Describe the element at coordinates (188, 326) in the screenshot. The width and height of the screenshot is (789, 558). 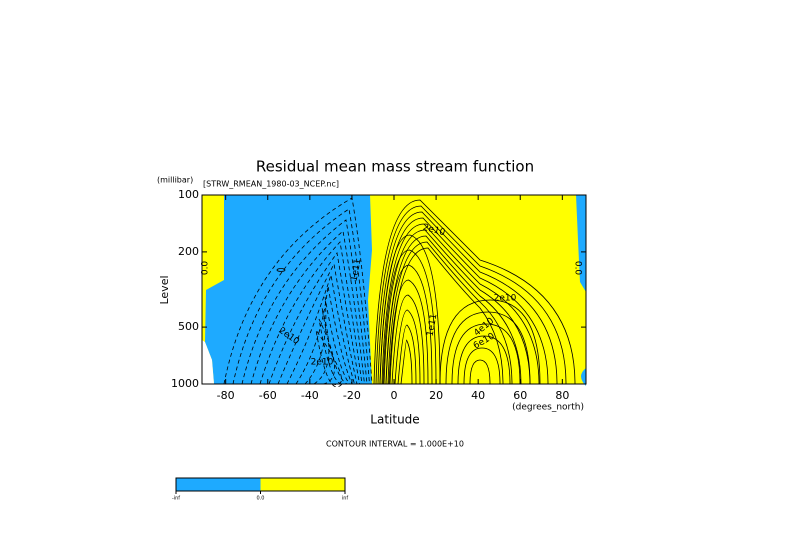
I see `y-tick-label: 500` at that location.